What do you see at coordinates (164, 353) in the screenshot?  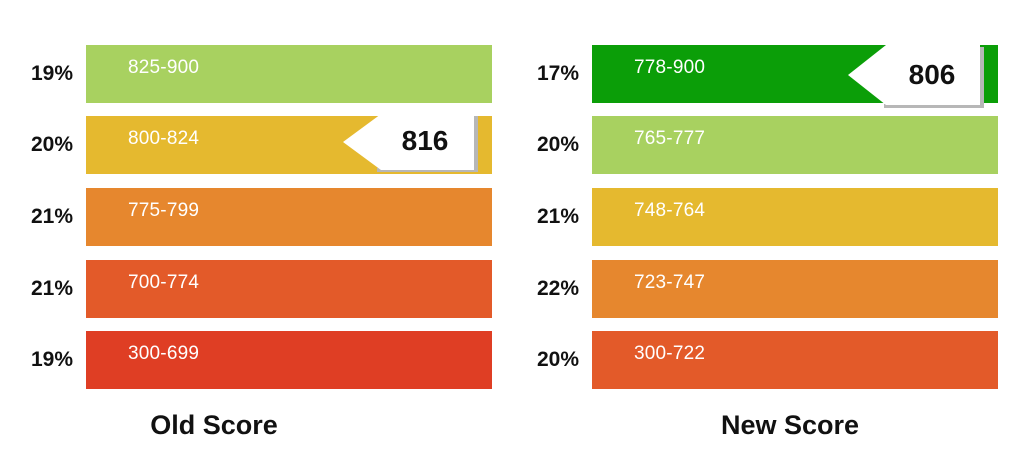 I see `old-band-5-range: 300-699` at bounding box center [164, 353].